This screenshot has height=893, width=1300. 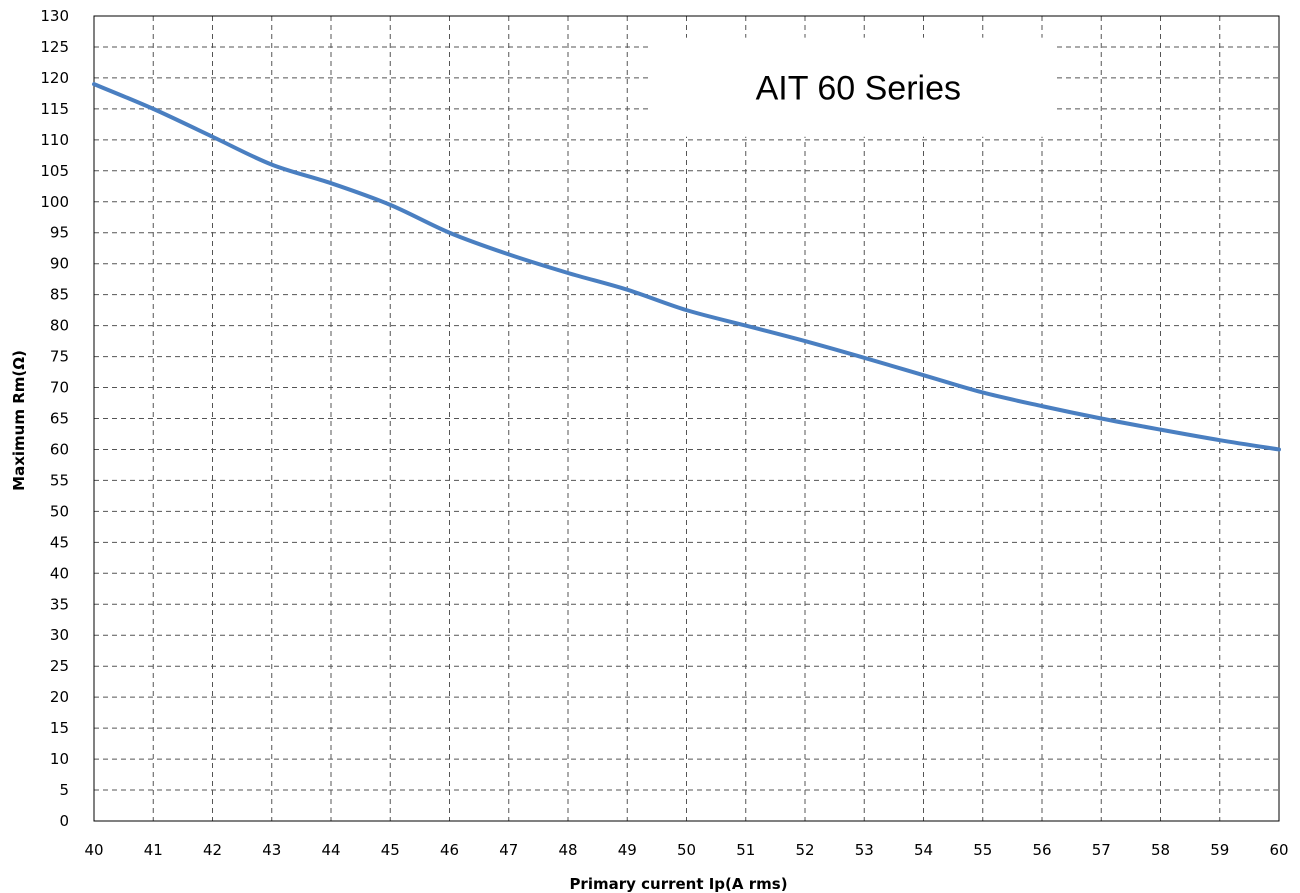 I want to click on y-tick-label-6: 30, so click(x=59, y=635).